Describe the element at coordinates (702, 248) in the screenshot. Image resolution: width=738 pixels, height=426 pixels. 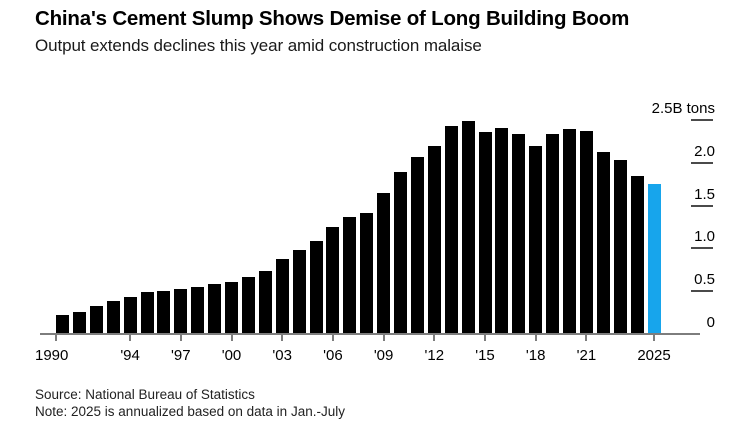
I see `y-tick-1.0` at that location.